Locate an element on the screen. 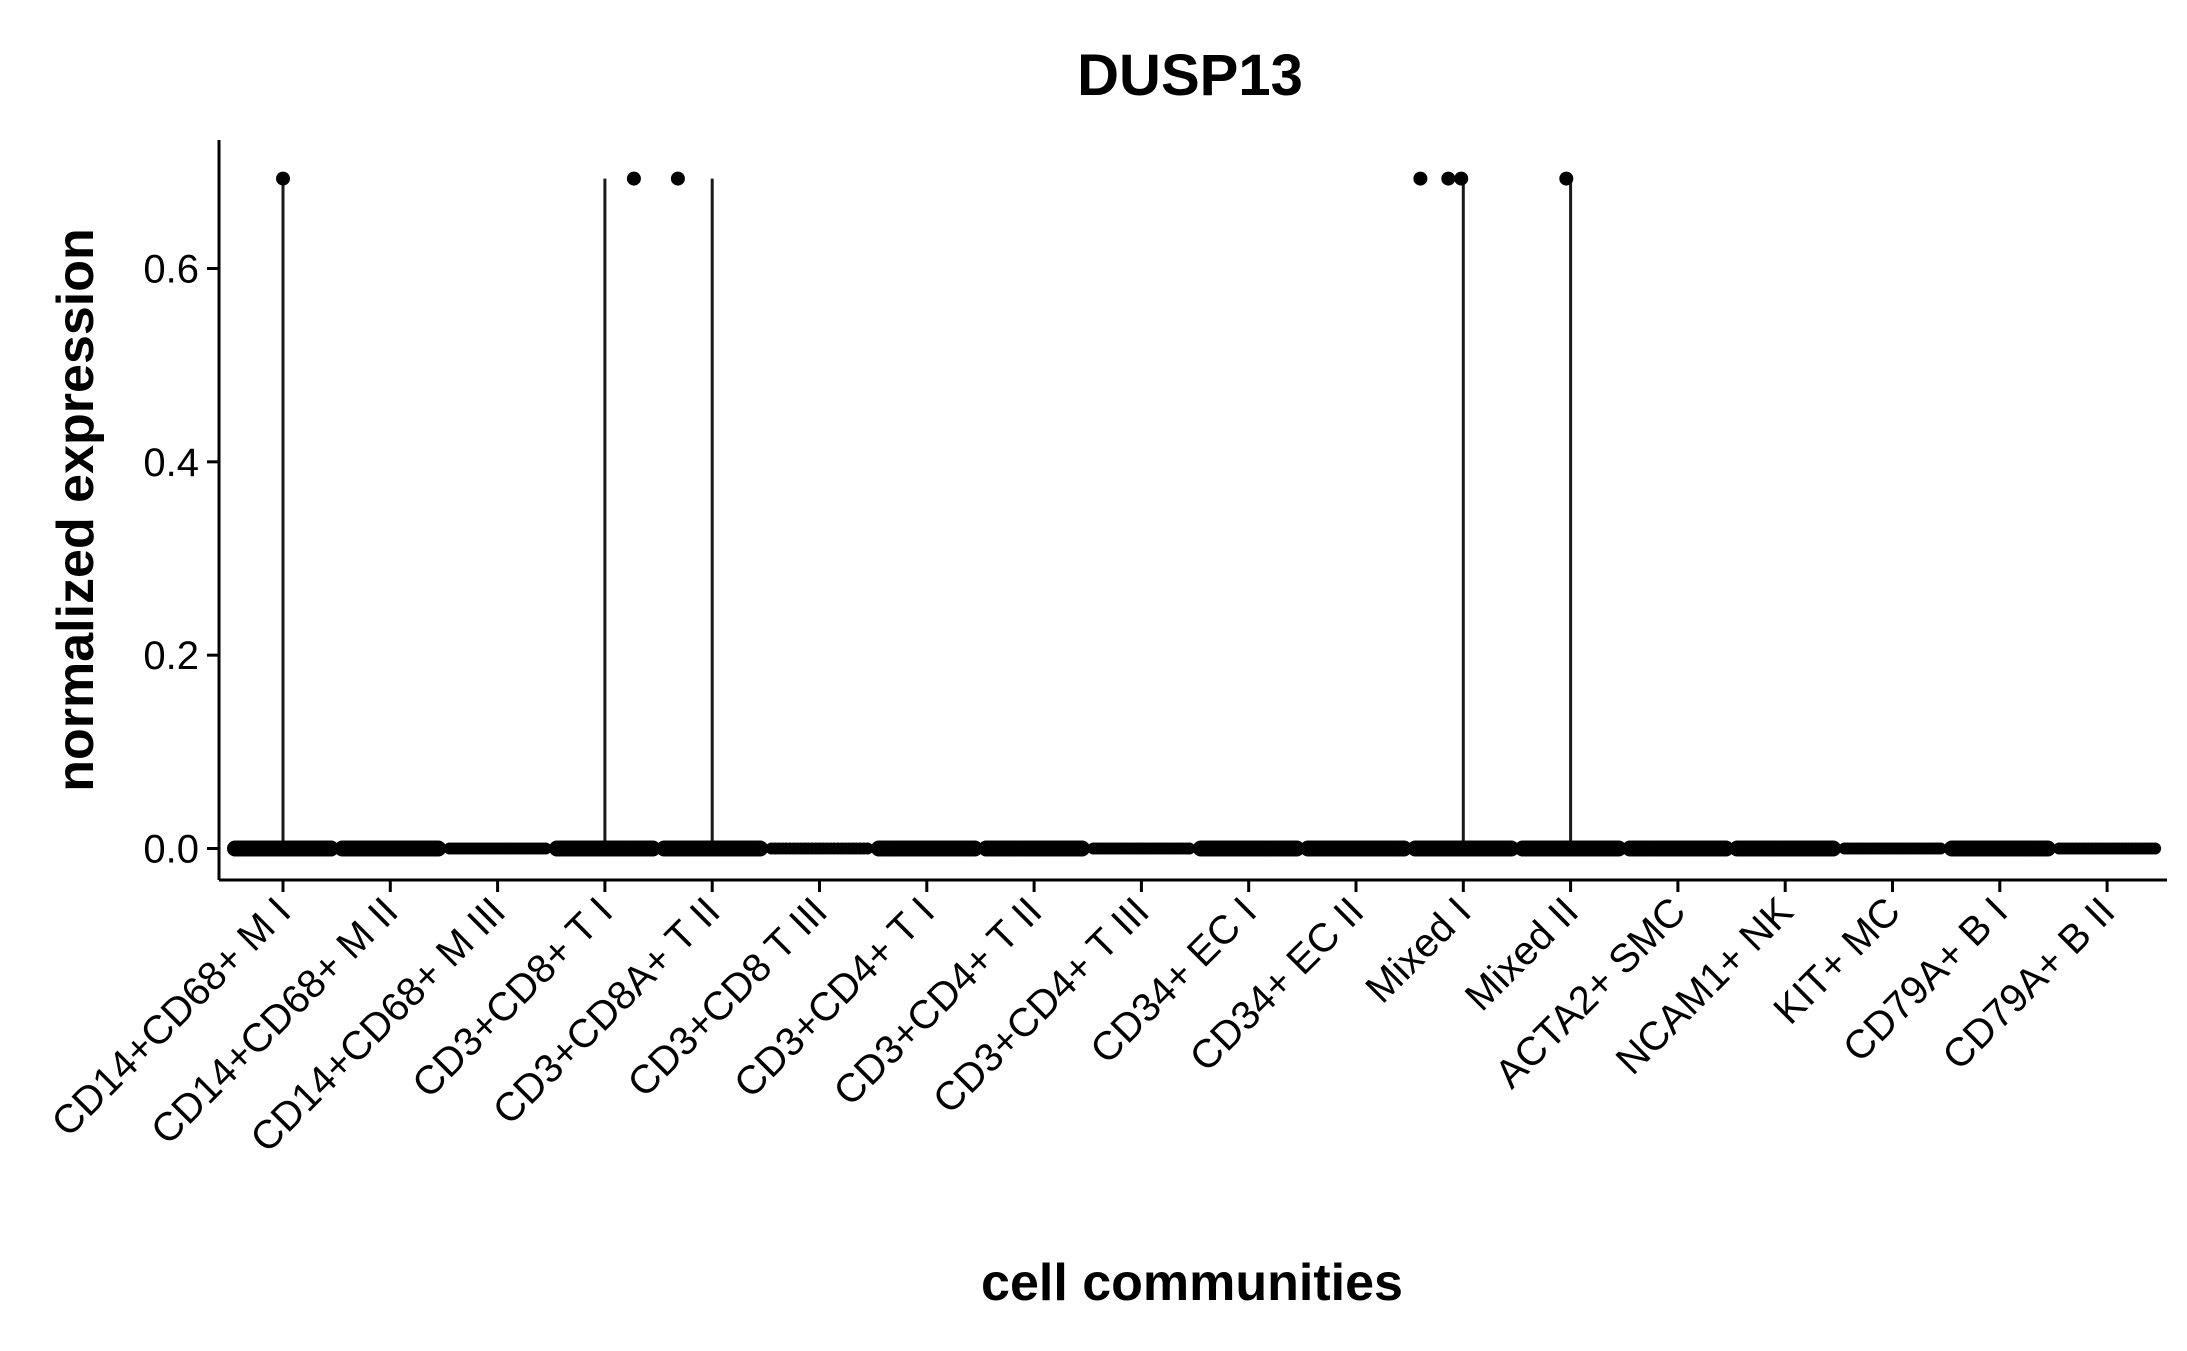 This screenshot has height=1351, width=2187. x-axis-title: cell communities is located at coordinates (1192, 1283).